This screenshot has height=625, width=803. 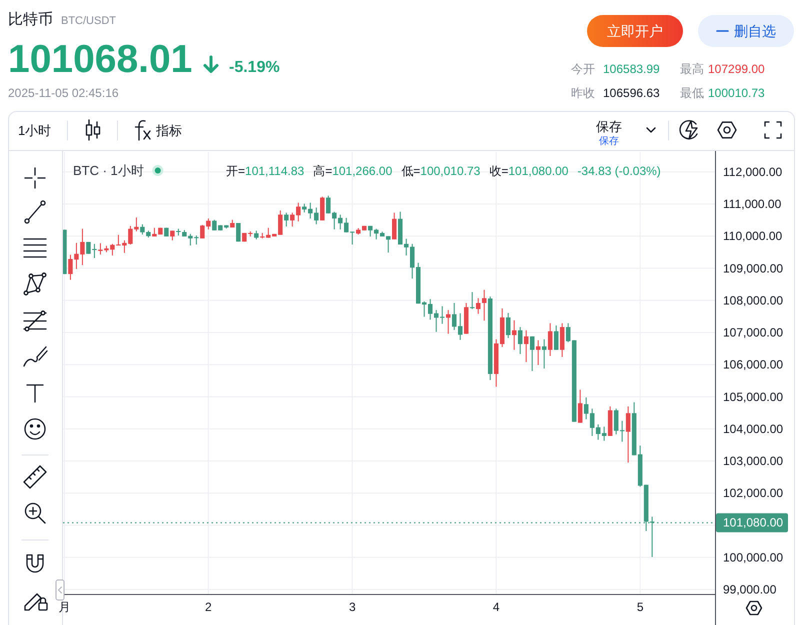 What do you see at coordinates (753, 493) in the screenshot?
I see `y-tick-label: 102,000.00` at bounding box center [753, 493].